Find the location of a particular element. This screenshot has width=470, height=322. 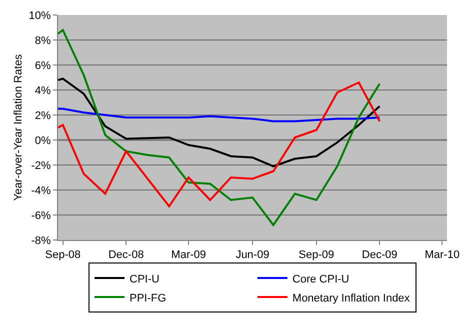

legend-label: CPI-U is located at coordinates (145, 279).